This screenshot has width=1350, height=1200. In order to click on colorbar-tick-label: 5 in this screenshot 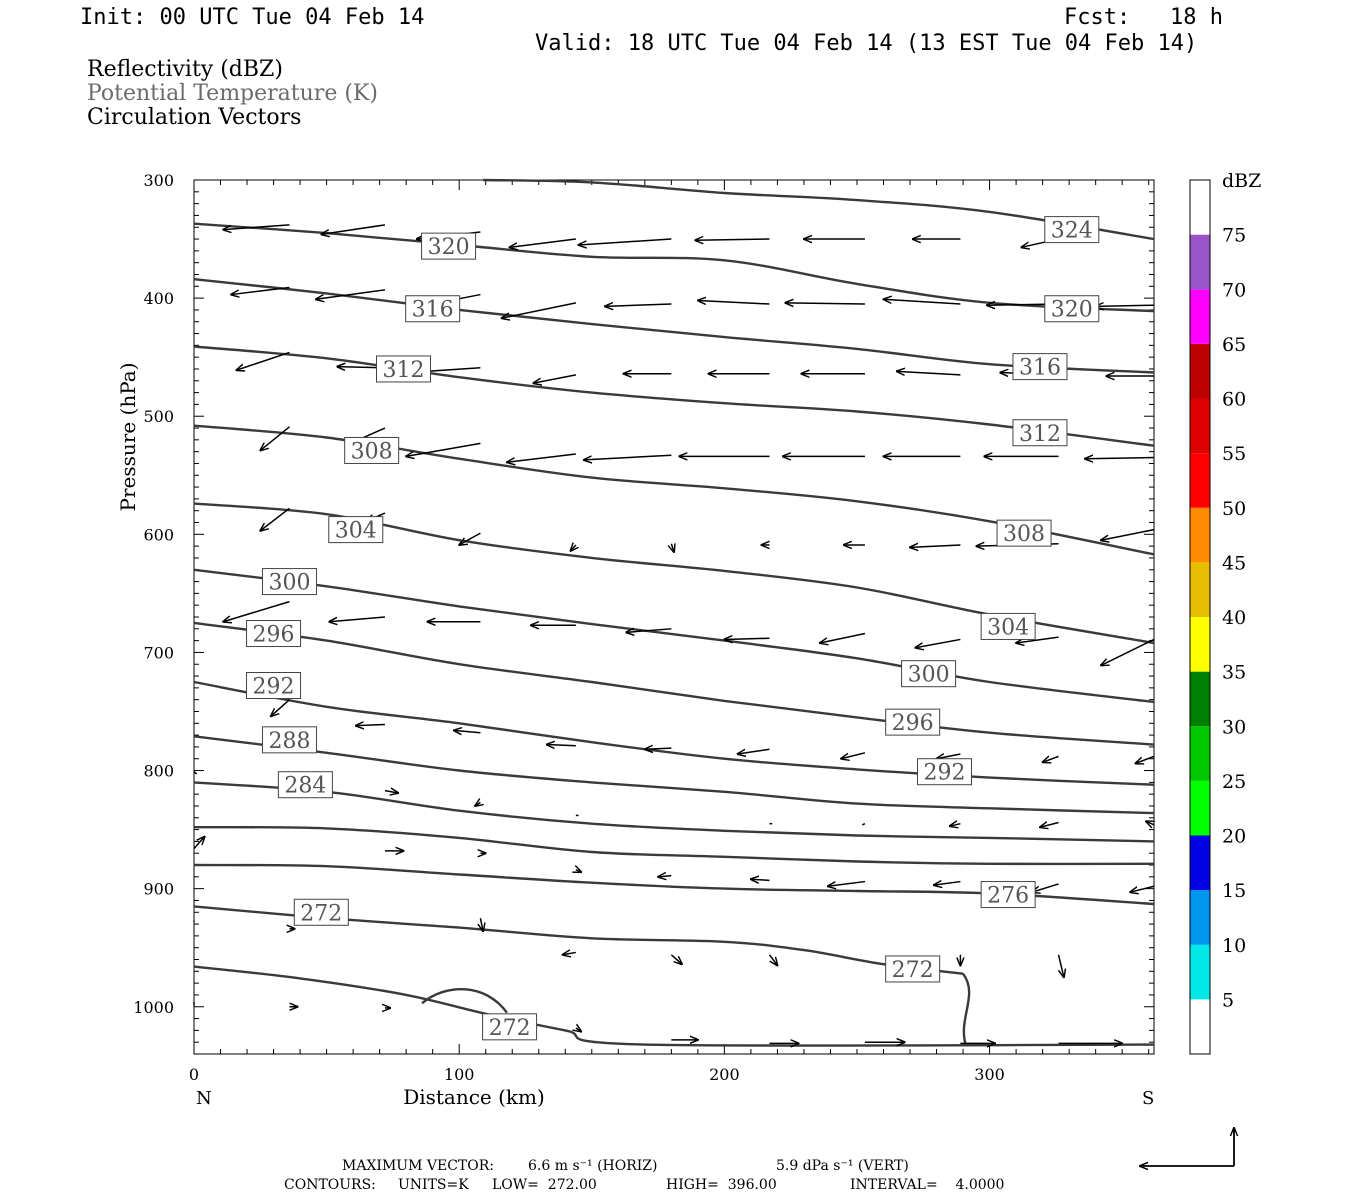, I will do `click(1228, 1000)`.